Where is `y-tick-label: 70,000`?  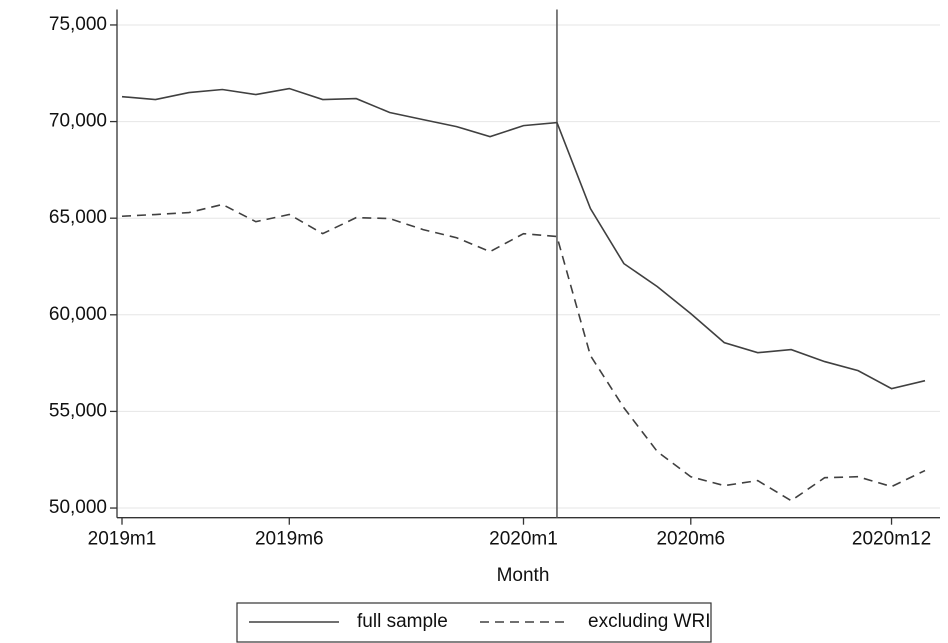
y-tick-label: 70,000 is located at coordinates (78, 121).